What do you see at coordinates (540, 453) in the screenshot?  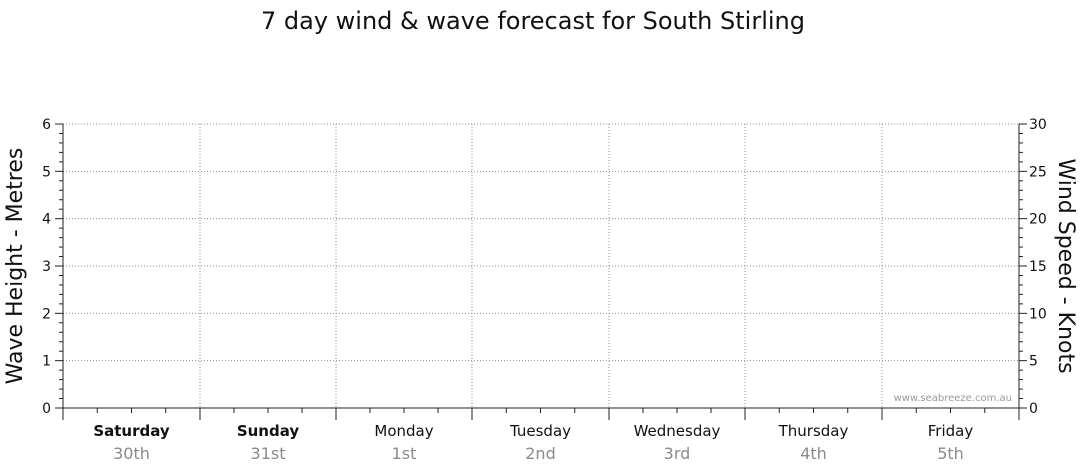 I see `x-date-label: 2nd` at bounding box center [540, 453].